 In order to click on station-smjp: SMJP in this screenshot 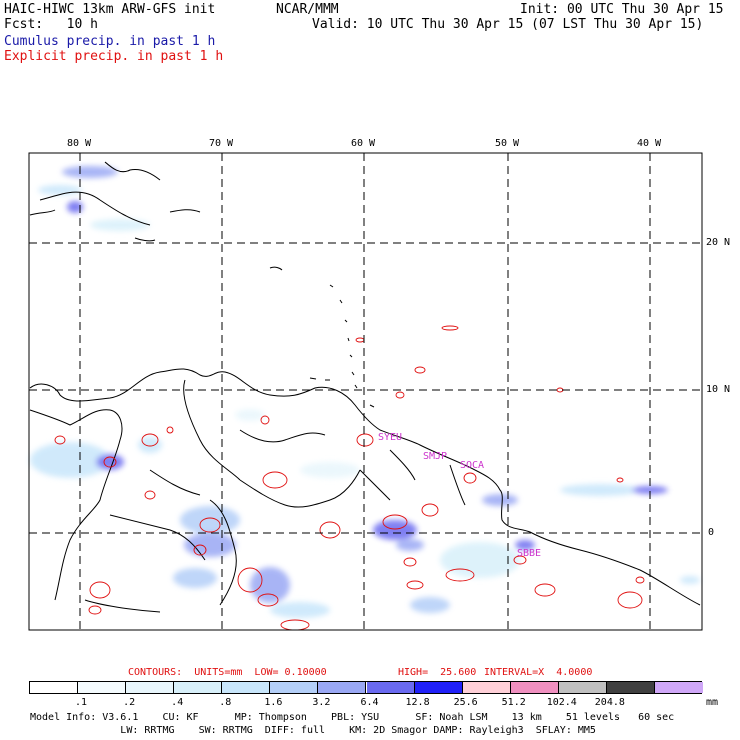, I will do `click(435, 456)`.